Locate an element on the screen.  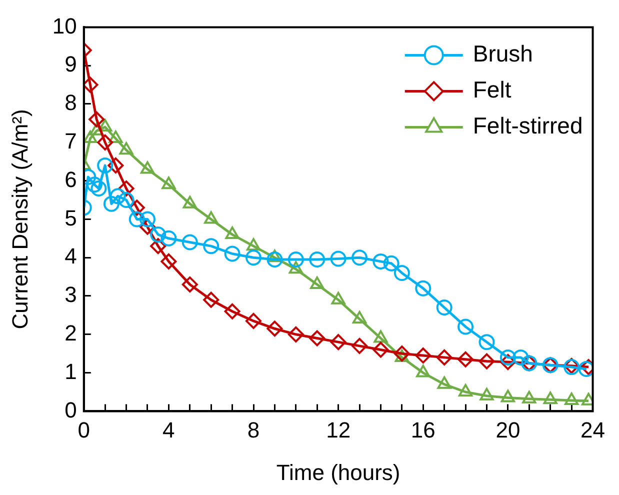
y-tick-label: 5 is located at coordinates (70, 217).